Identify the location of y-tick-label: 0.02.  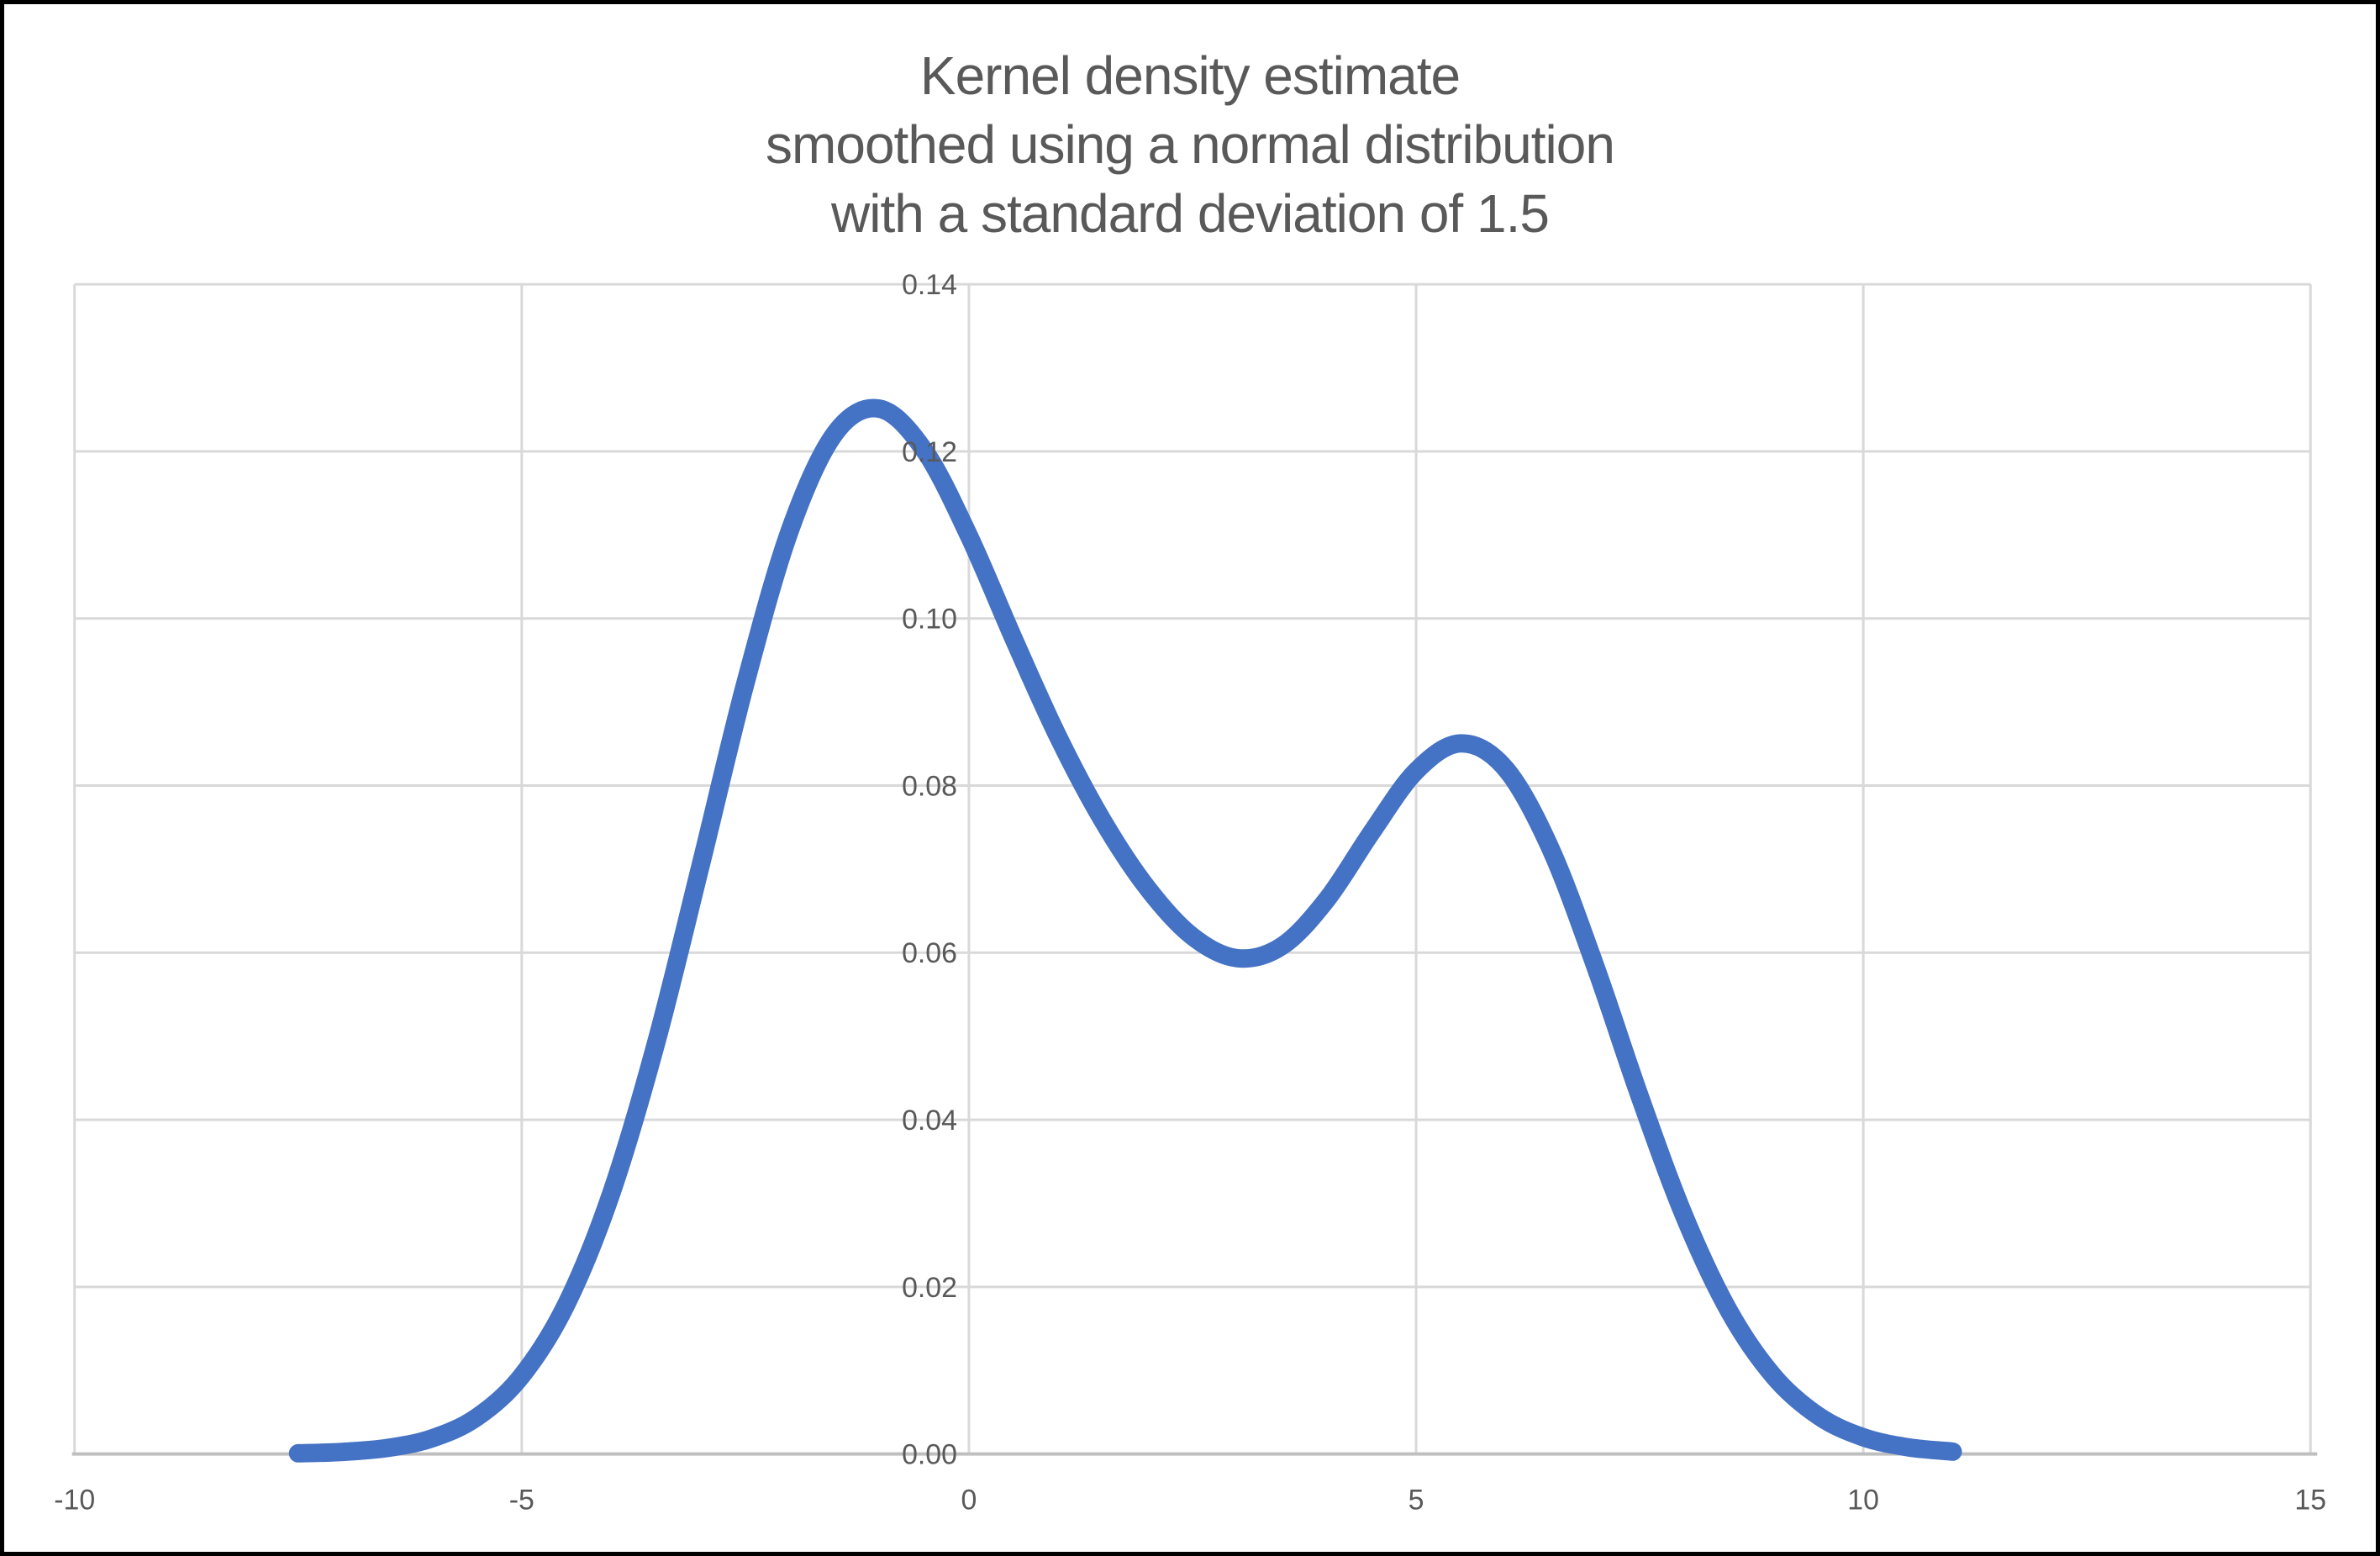
(929, 1288).